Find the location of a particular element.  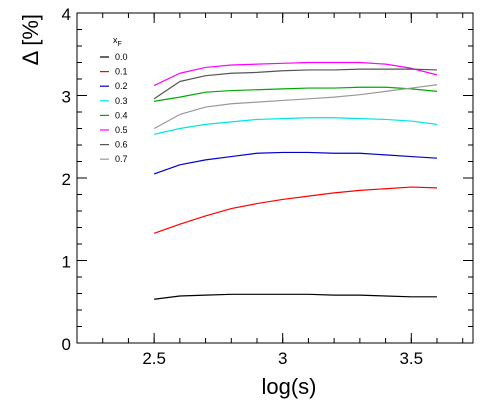

legend-label: 0.5 is located at coordinates (121, 130).